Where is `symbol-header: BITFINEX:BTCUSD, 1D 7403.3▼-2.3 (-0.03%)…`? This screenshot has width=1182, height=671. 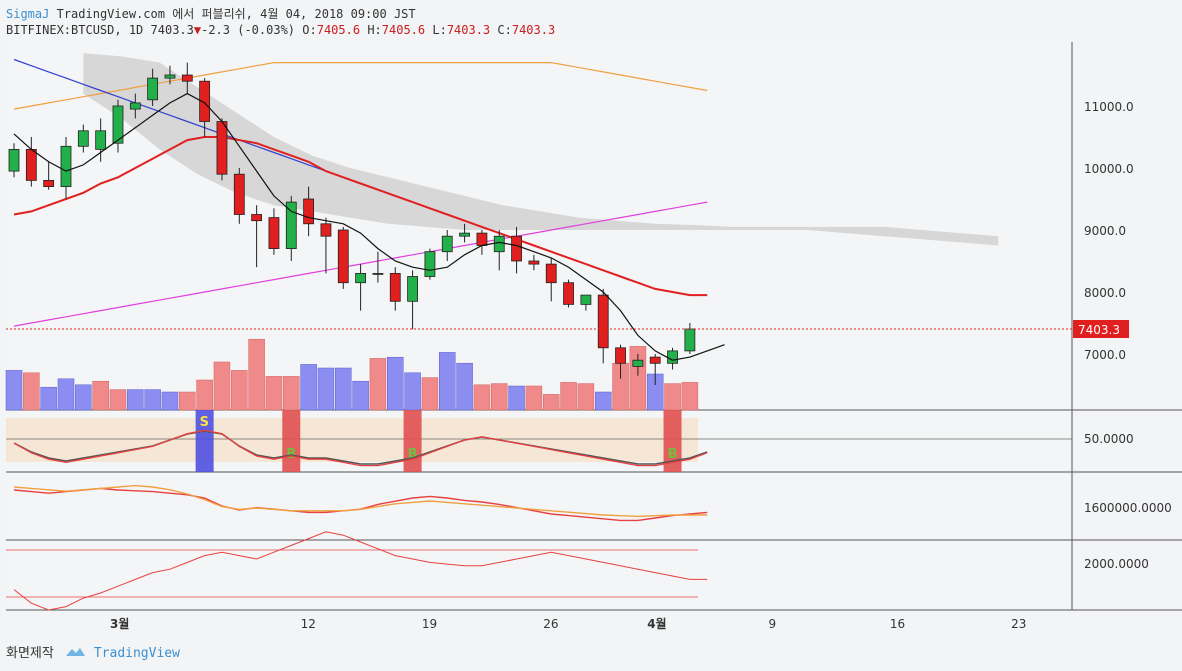 symbol-header: BITFINEX:BTCUSD, 1D 7403.3▼-2.3 (-0.03%)… is located at coordinates (281, 30).